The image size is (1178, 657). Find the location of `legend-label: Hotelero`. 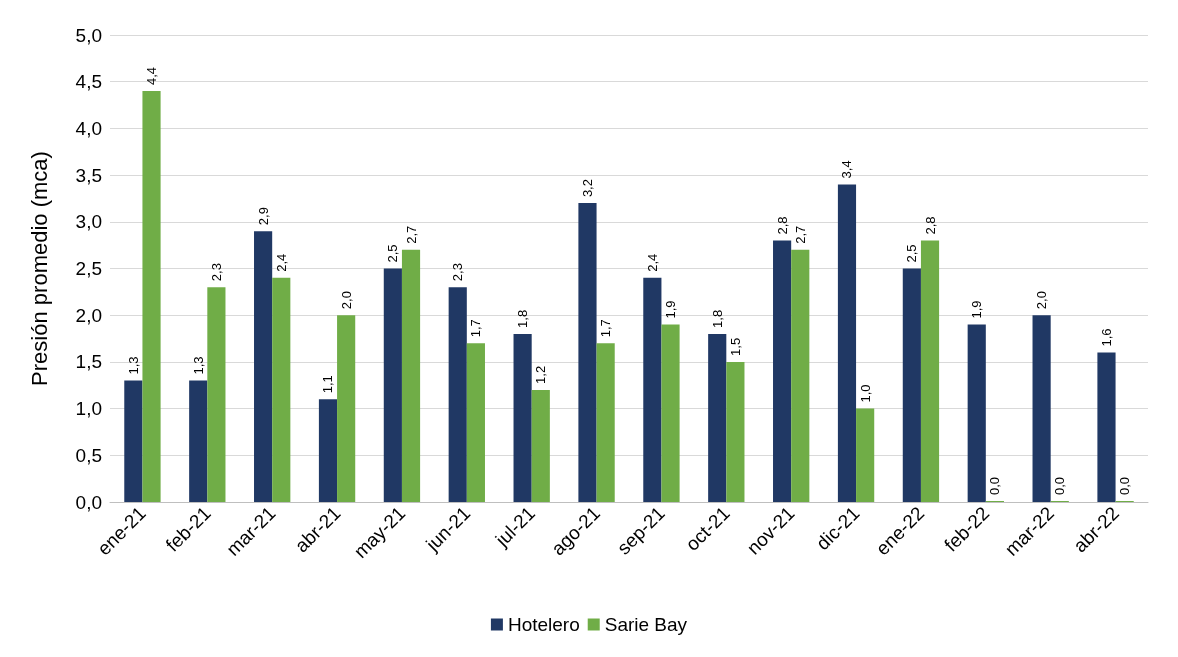

legend-label: Hotelero is located at coordinates (543, 624).